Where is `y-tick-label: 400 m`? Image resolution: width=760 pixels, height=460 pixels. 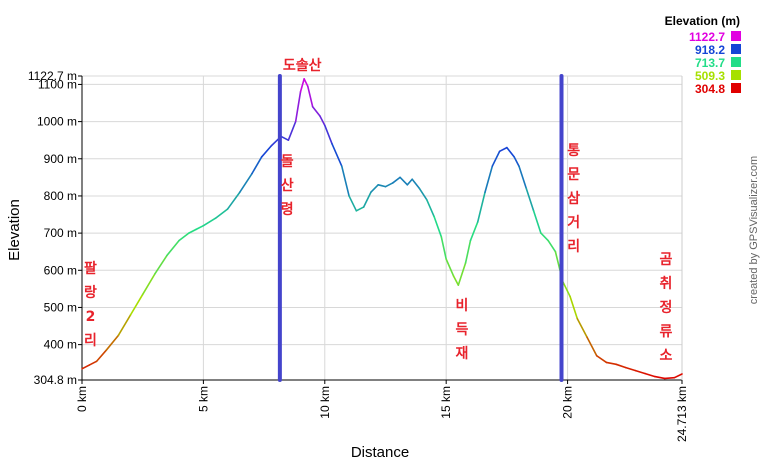
y-tick-label: 400 m is located at coordinates (60, 345).